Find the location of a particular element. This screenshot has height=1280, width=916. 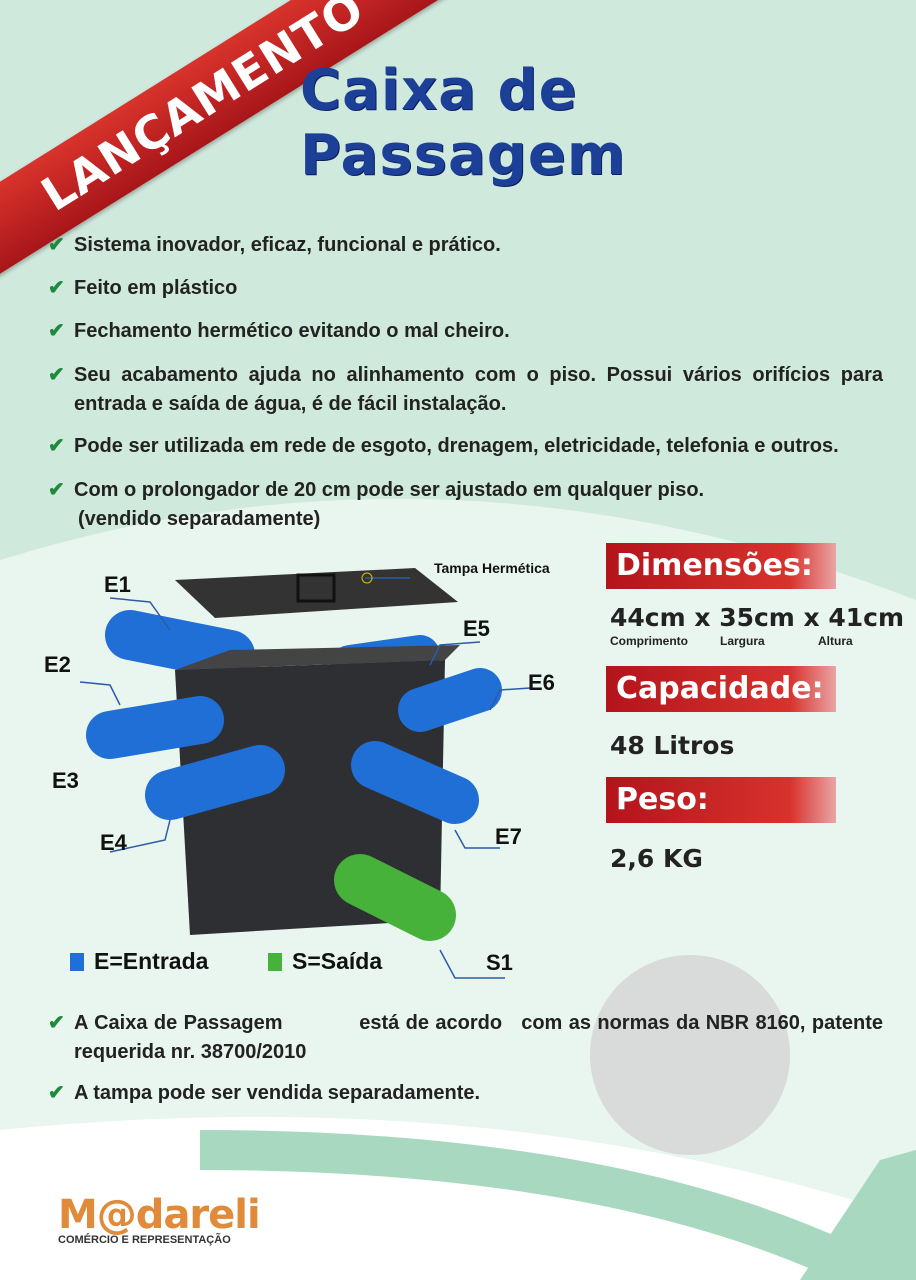

dim-width: Largura is located at coordinates (742, 641).